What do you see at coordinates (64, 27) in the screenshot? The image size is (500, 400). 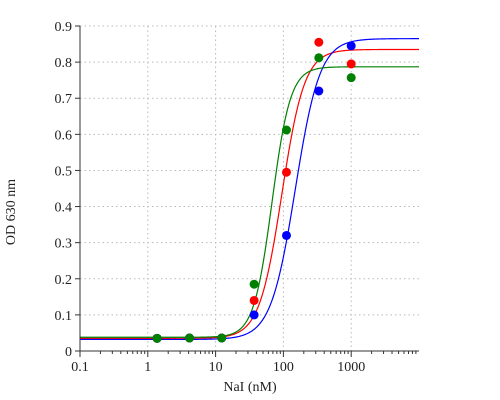 I see `y-tick-label: 0.9` at bounding box center [64, 27].